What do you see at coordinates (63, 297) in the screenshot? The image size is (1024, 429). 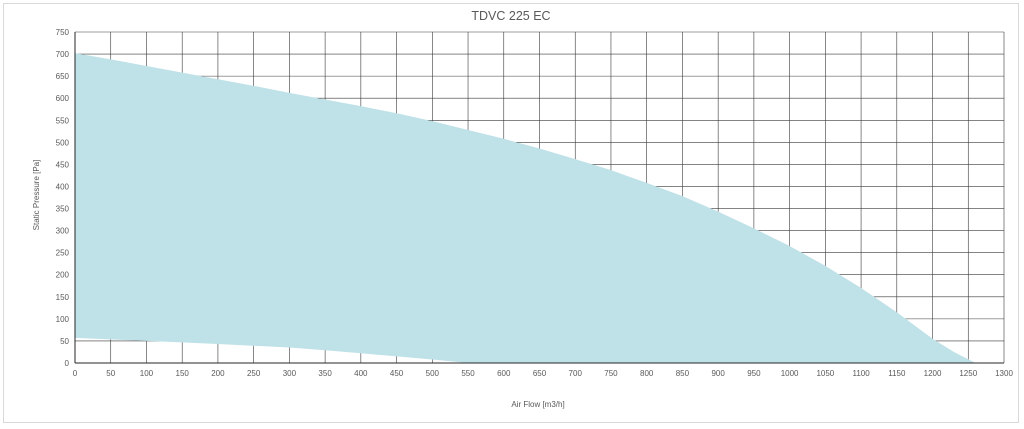 I see `y-tick-label-150: 150` at bounding box center [63, 297].